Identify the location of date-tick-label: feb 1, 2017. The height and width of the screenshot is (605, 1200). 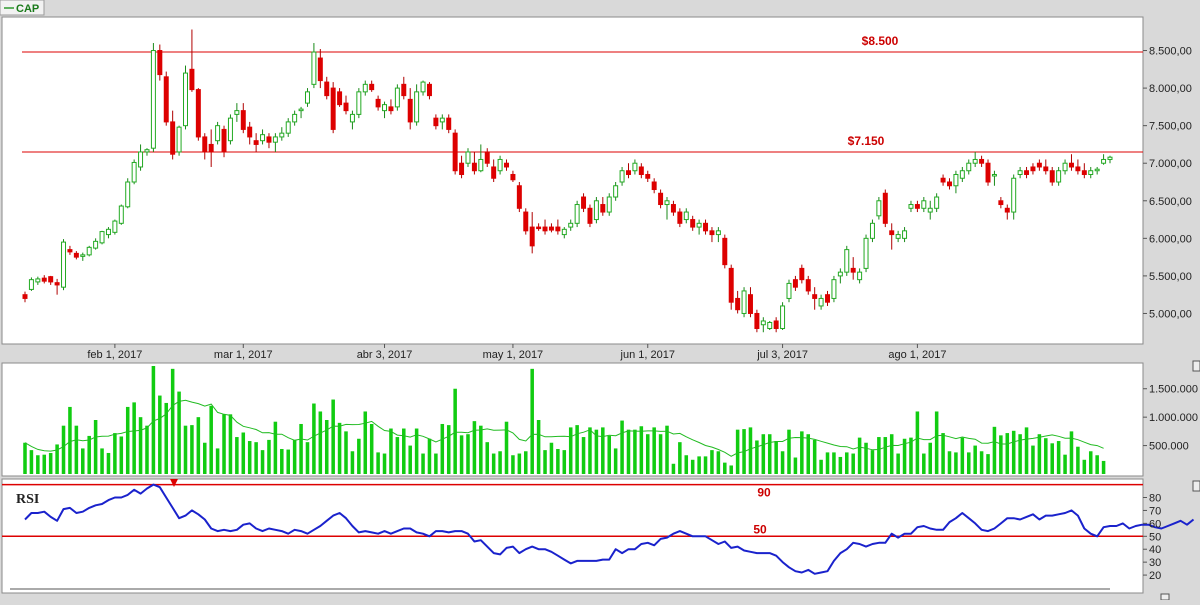
(114, 355).